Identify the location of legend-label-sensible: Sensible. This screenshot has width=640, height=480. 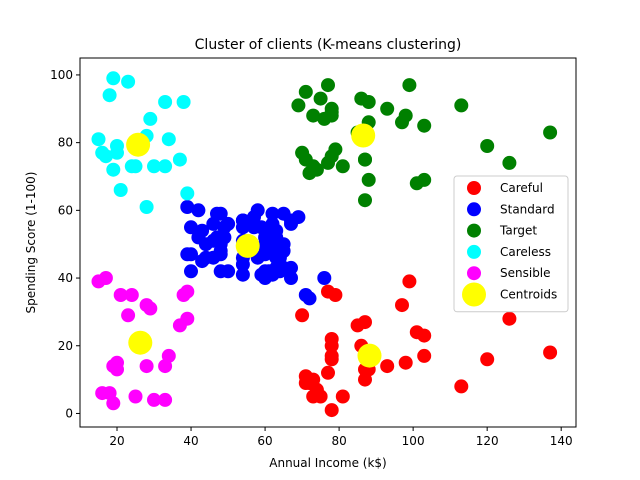
(525, 273).